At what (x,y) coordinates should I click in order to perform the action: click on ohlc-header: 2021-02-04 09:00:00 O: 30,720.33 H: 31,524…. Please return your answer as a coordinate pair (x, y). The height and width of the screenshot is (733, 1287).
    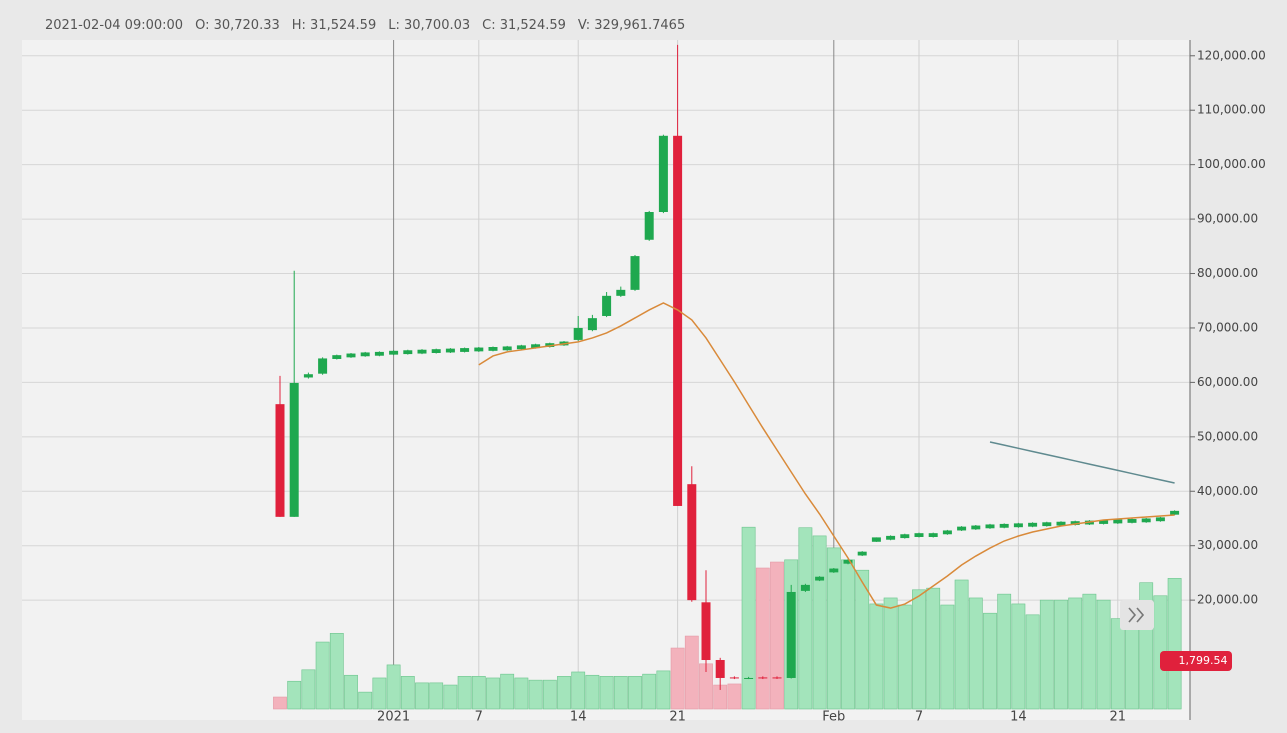
    Looking at the image, I should click on (365, 25).